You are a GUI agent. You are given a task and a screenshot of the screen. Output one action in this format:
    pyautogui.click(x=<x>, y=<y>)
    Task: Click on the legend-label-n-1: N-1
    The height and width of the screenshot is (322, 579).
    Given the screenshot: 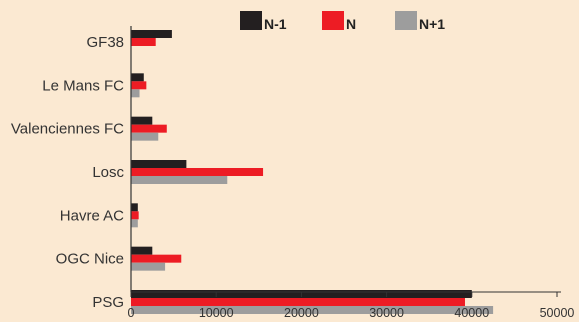 What is the action you would take?
    pyautogui.click(x=275, y=24)
    